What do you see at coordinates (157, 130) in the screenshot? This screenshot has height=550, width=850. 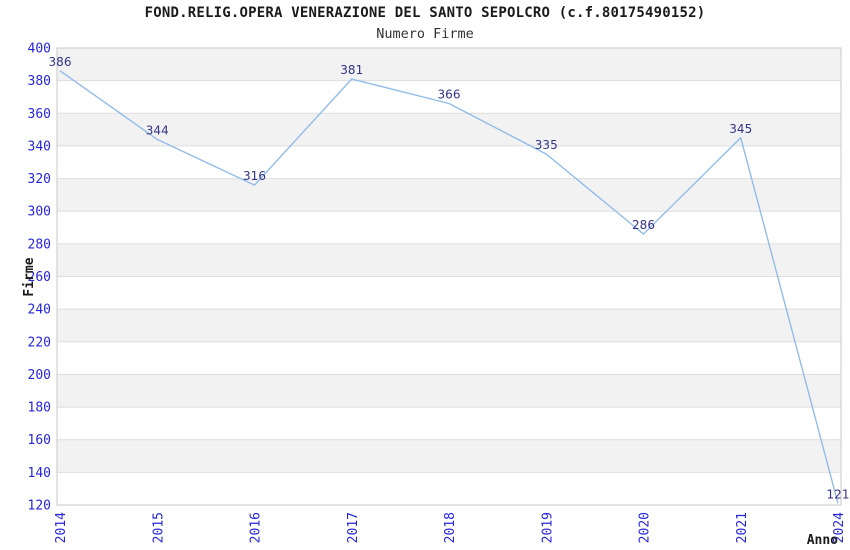 I see `data-point-label: 344` at bounding box center [157, 130].